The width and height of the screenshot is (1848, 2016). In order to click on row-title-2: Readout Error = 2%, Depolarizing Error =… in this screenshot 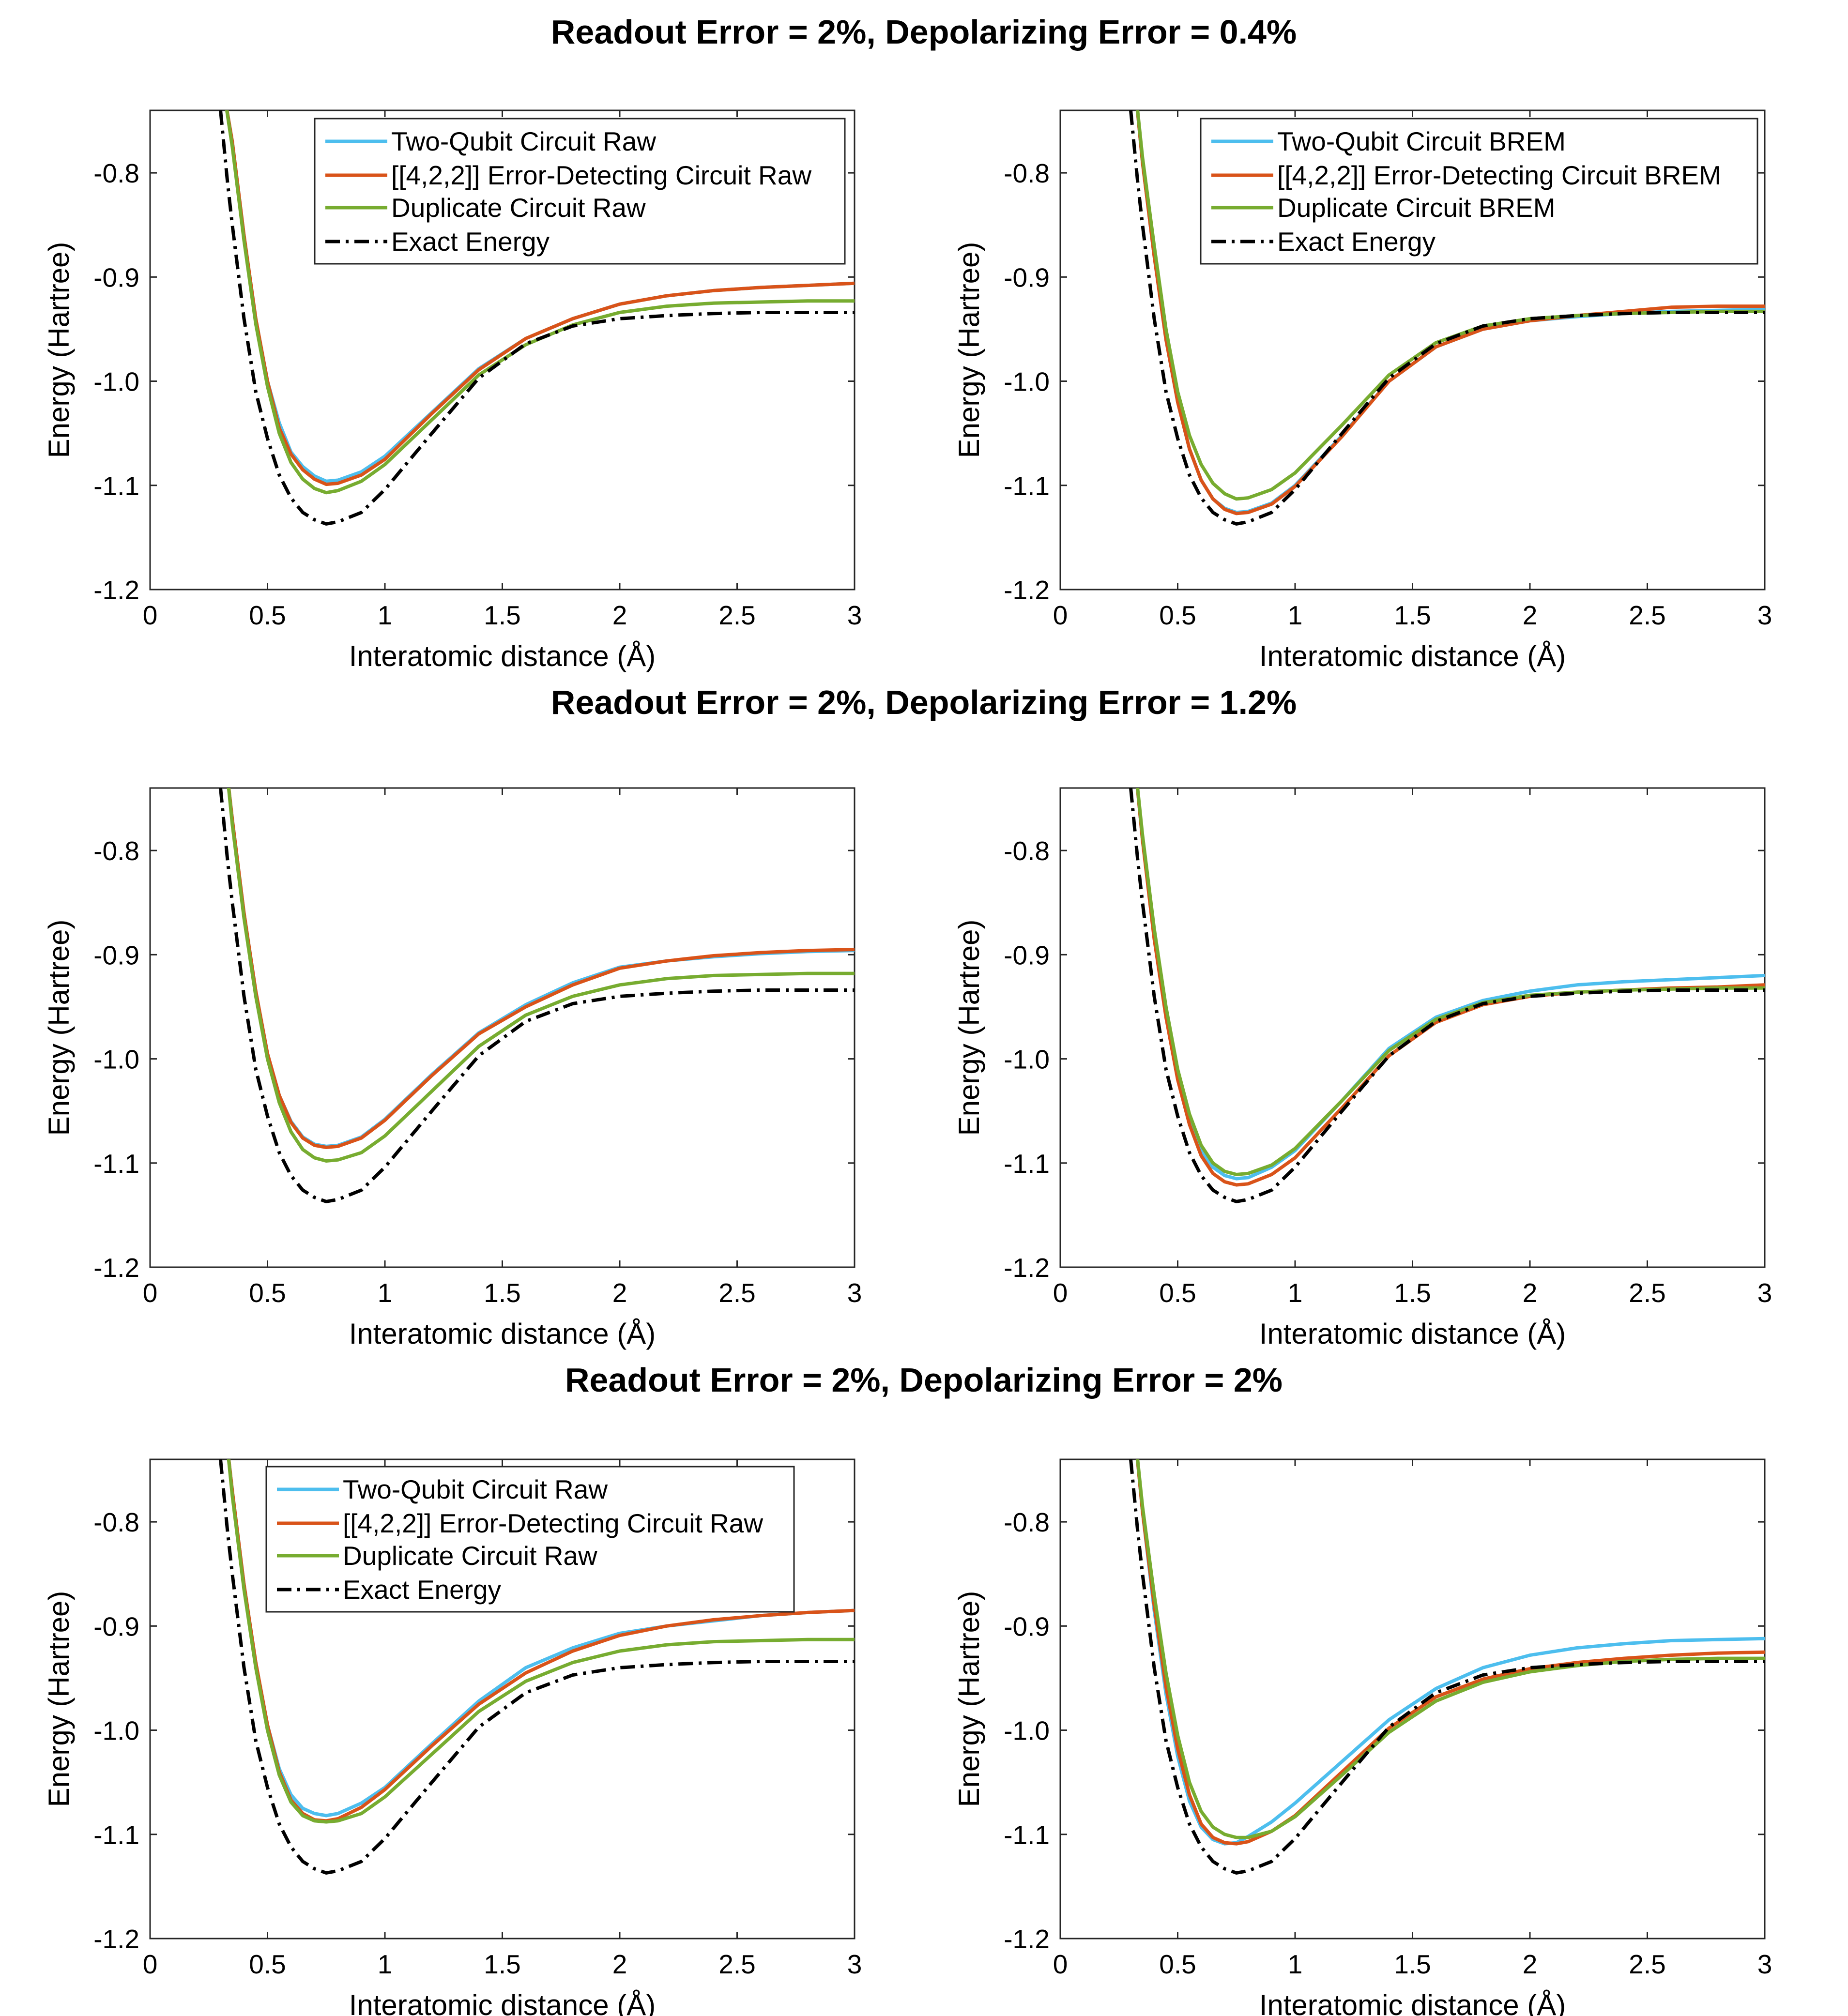, I will do `click(924, 702)`.